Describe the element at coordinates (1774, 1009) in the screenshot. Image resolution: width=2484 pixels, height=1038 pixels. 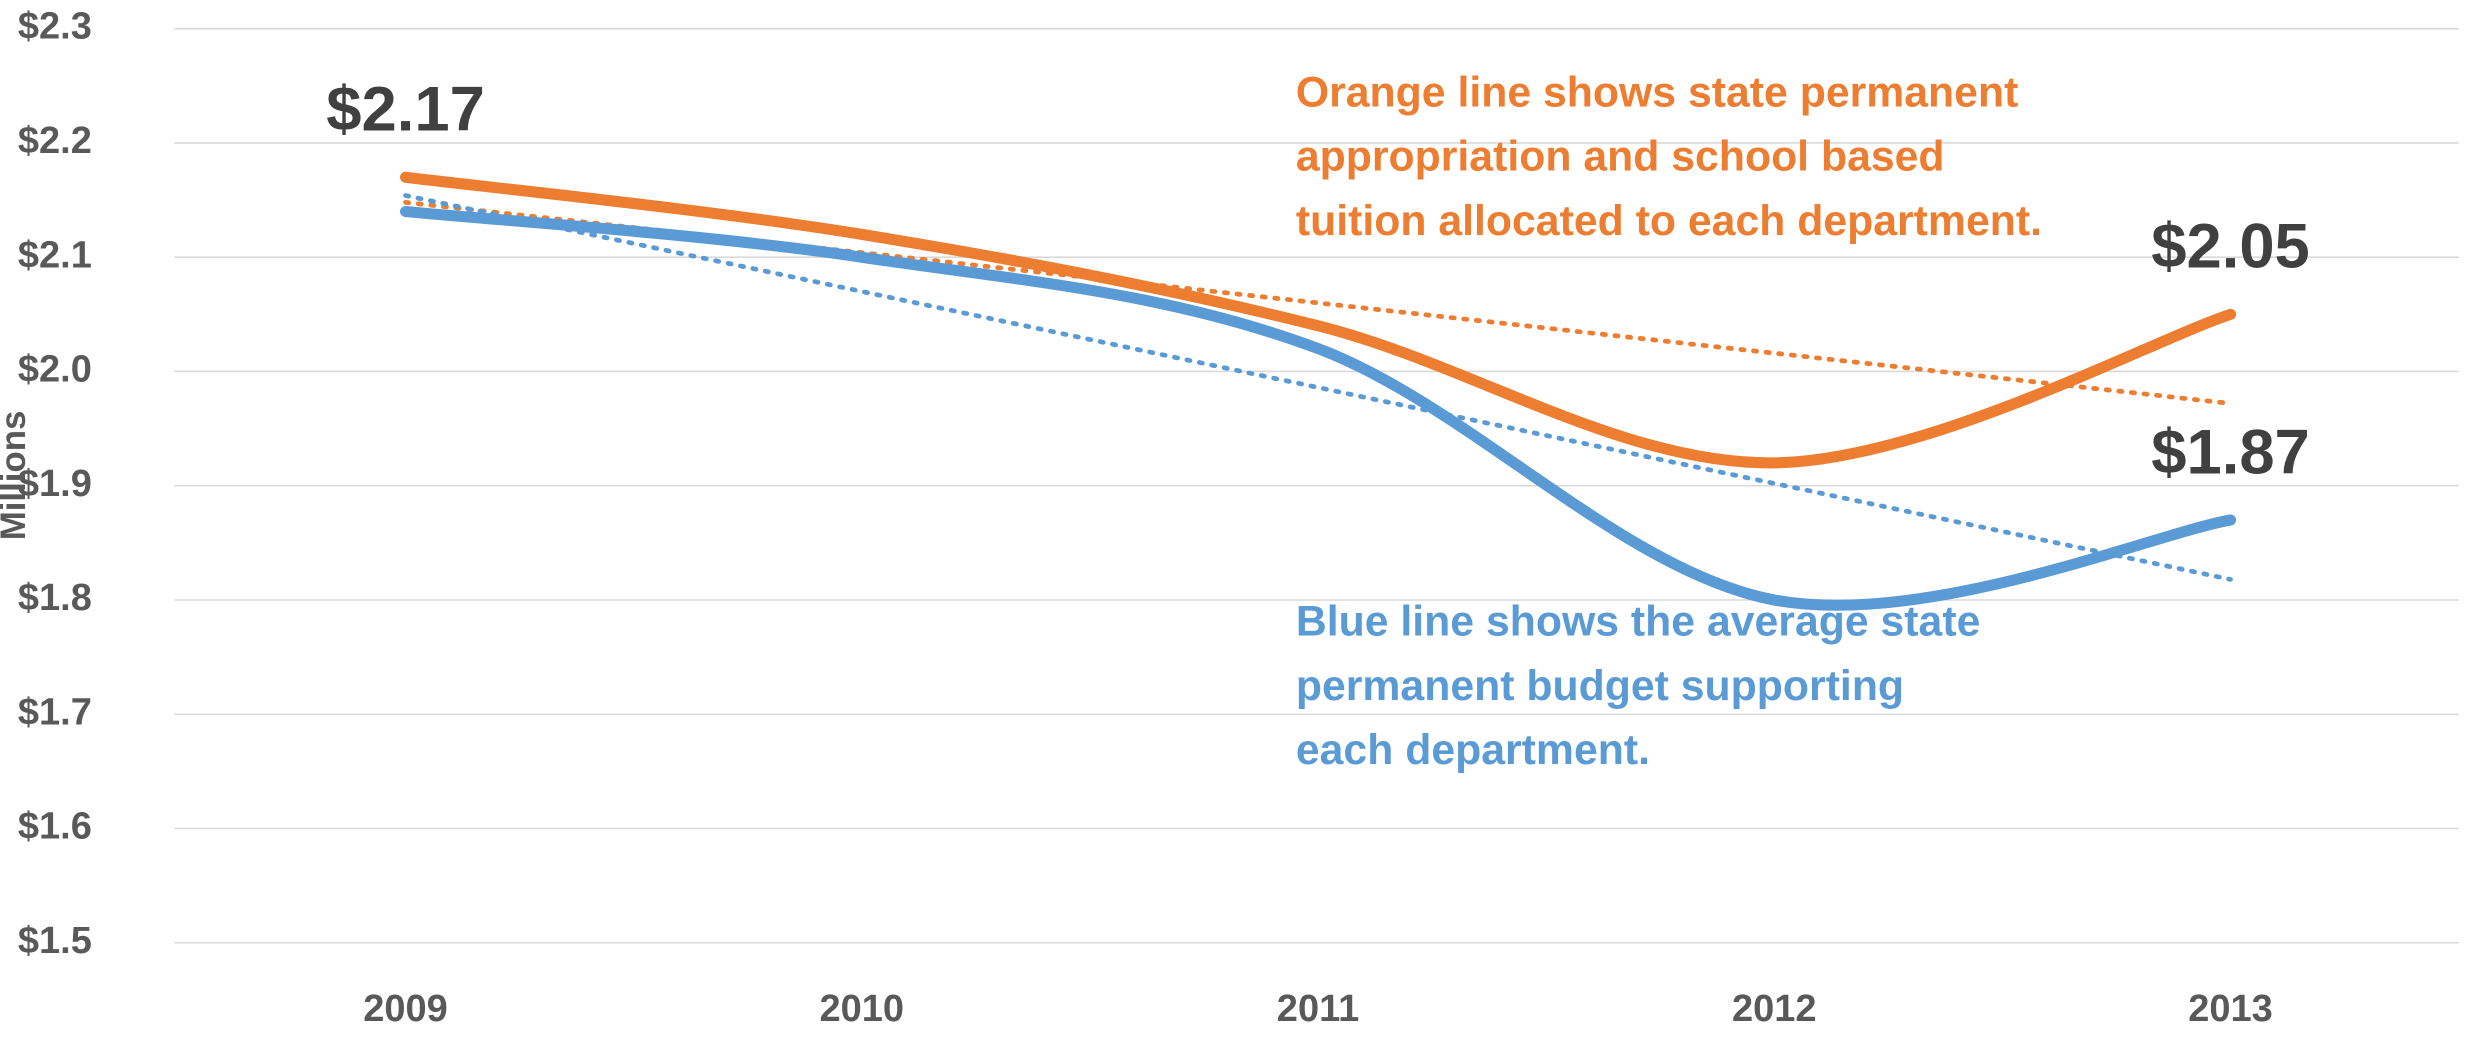
I see `x-tick-label: 2012` at that location.